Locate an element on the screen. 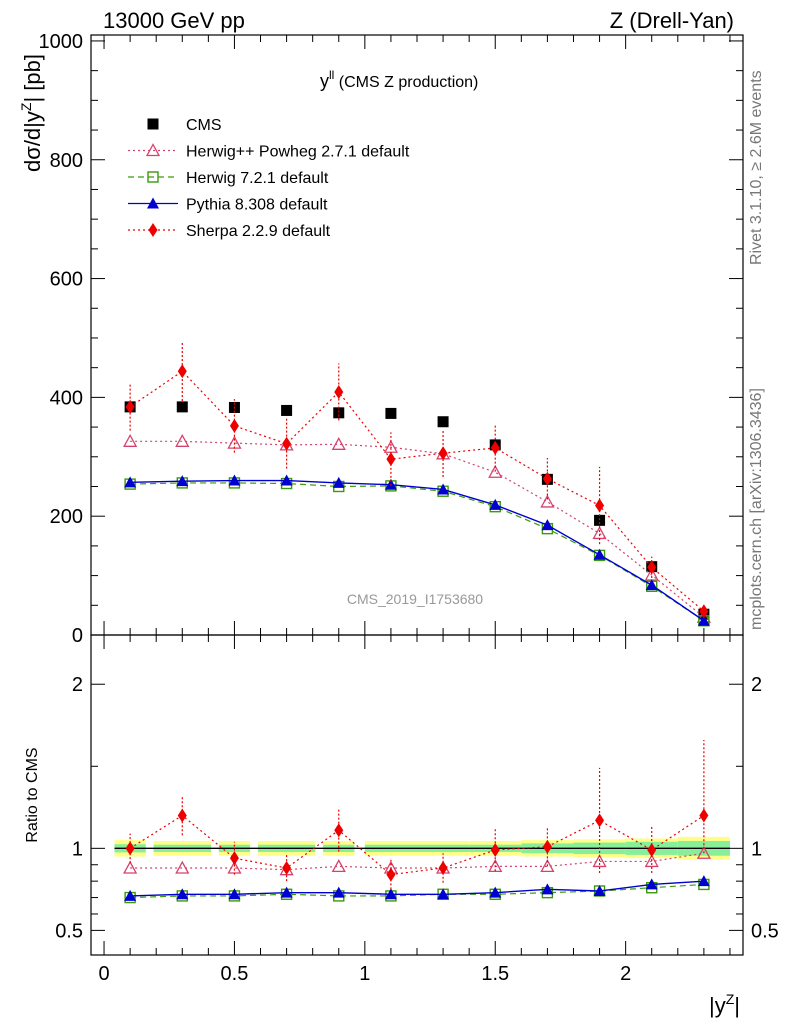 This screenshot has height=1024, width=786. watermark: CMS_2019_I1753680 is located at coordinates (415, 599).